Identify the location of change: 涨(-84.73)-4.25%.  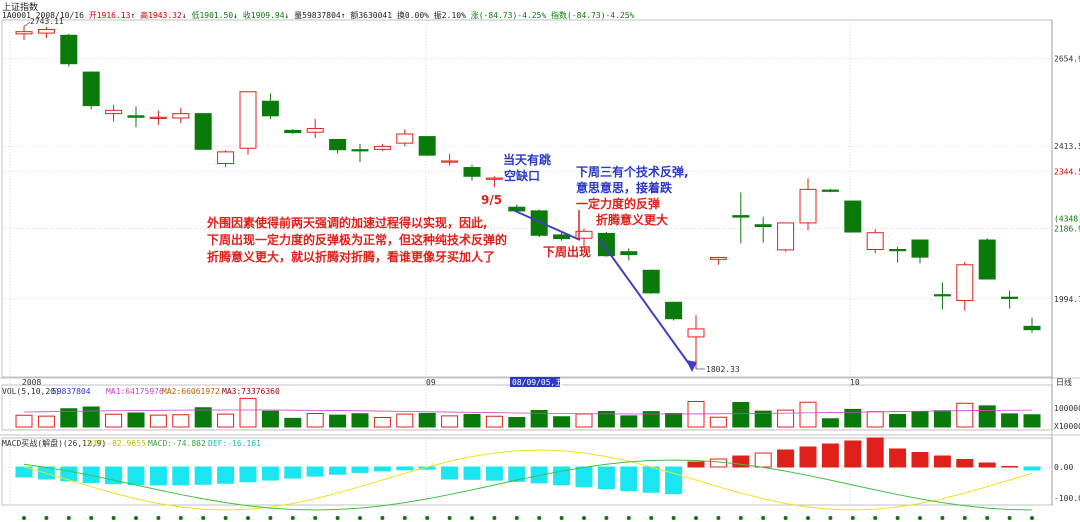
(508, 15).